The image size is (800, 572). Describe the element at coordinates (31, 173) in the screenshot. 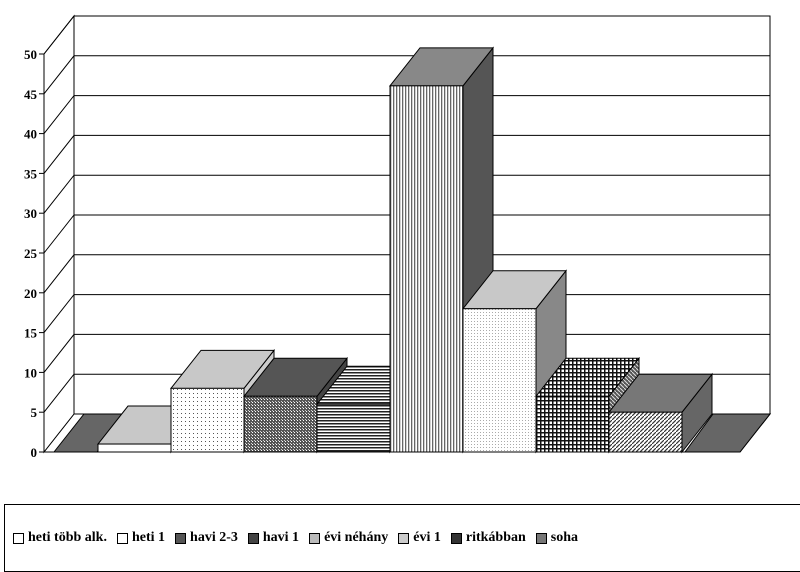

I see `y-tick-label: 35` at that location.